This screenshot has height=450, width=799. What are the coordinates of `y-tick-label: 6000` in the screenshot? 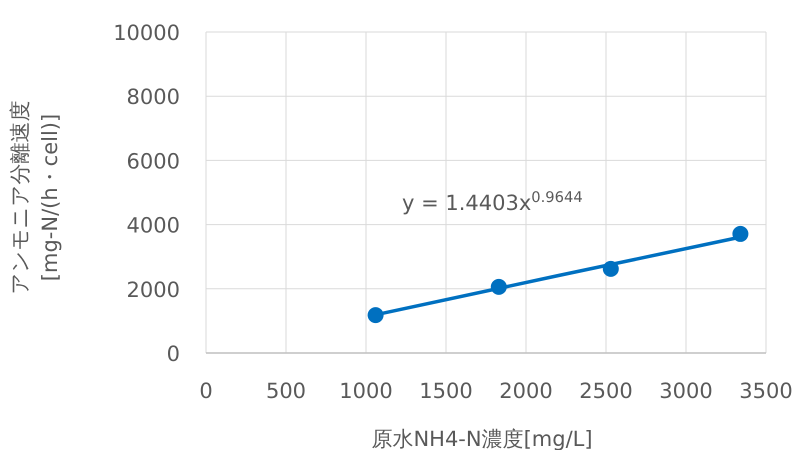 It's located at (153, 161).